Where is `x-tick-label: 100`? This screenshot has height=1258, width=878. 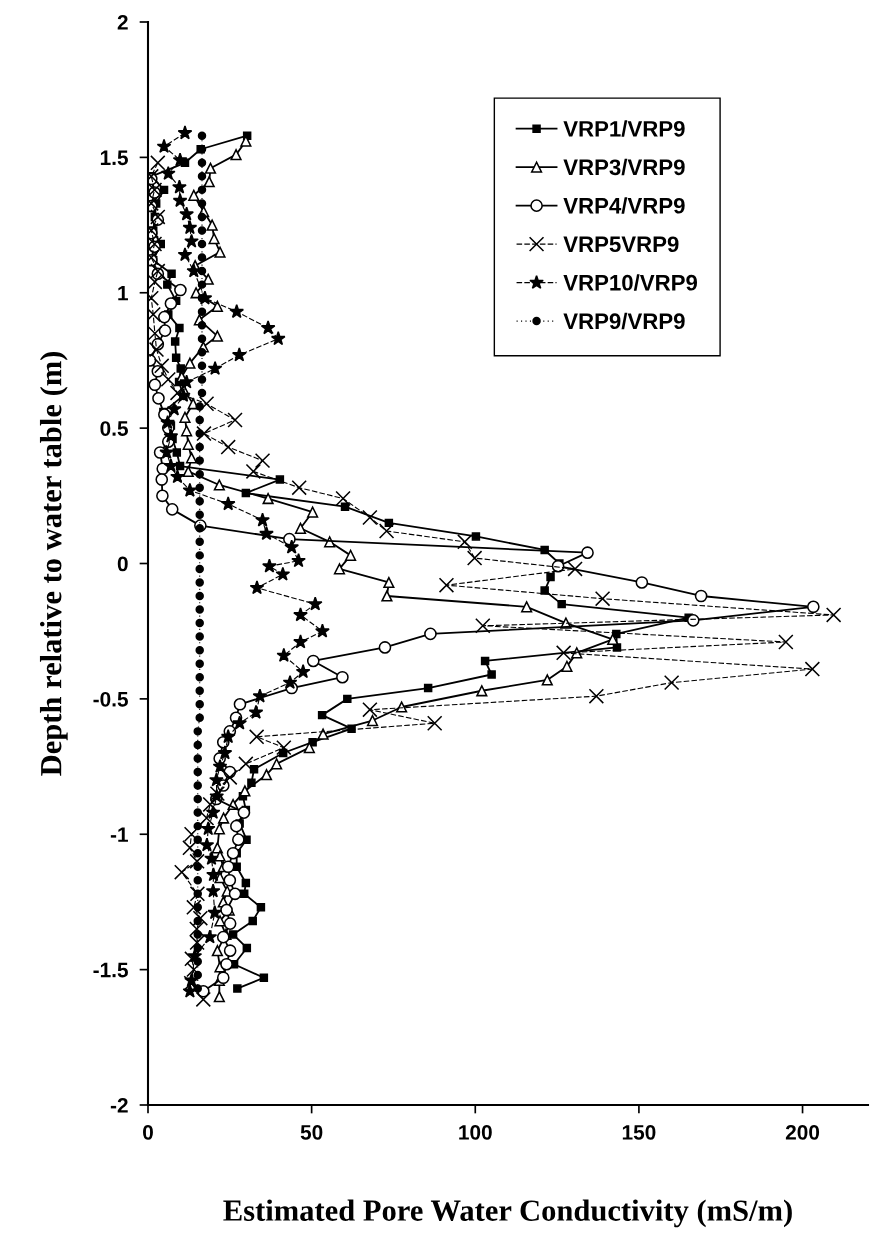
x-tick-label: 100 is located at coordinates (475, 1132).